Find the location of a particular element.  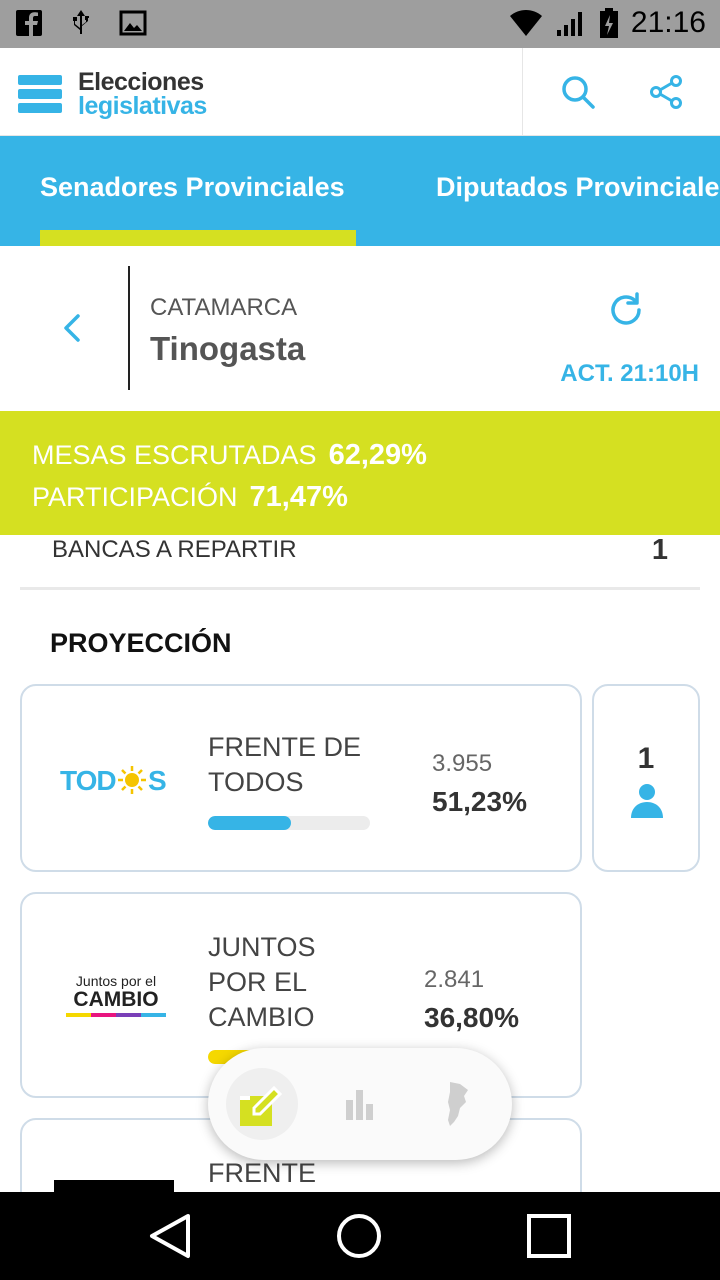

party-votes: 2.841 is located at coordinates (454, 979).